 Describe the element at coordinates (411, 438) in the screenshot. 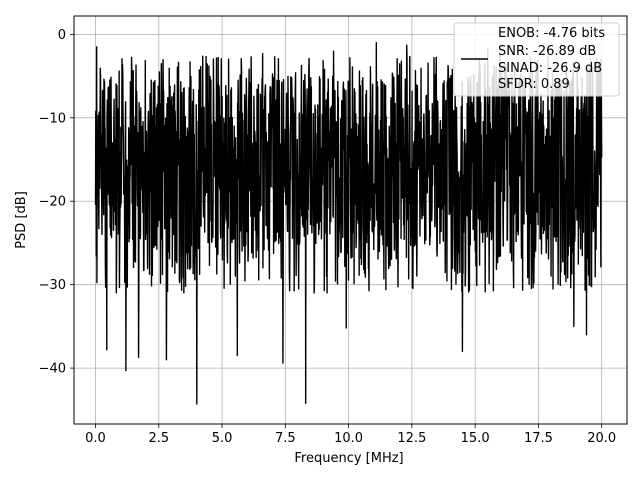

I see `x-tick-label: 12.5` at that location.